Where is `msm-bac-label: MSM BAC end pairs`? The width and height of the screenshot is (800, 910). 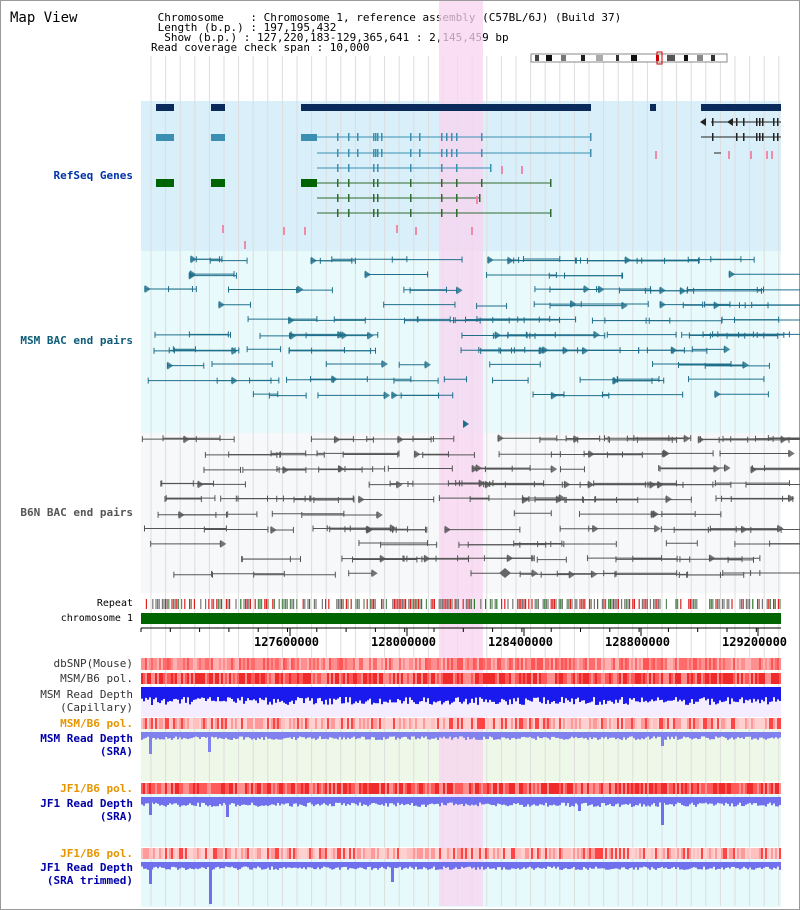 msm-bac-label: MSM BAC end pairs is located at coordinates (76, 340).